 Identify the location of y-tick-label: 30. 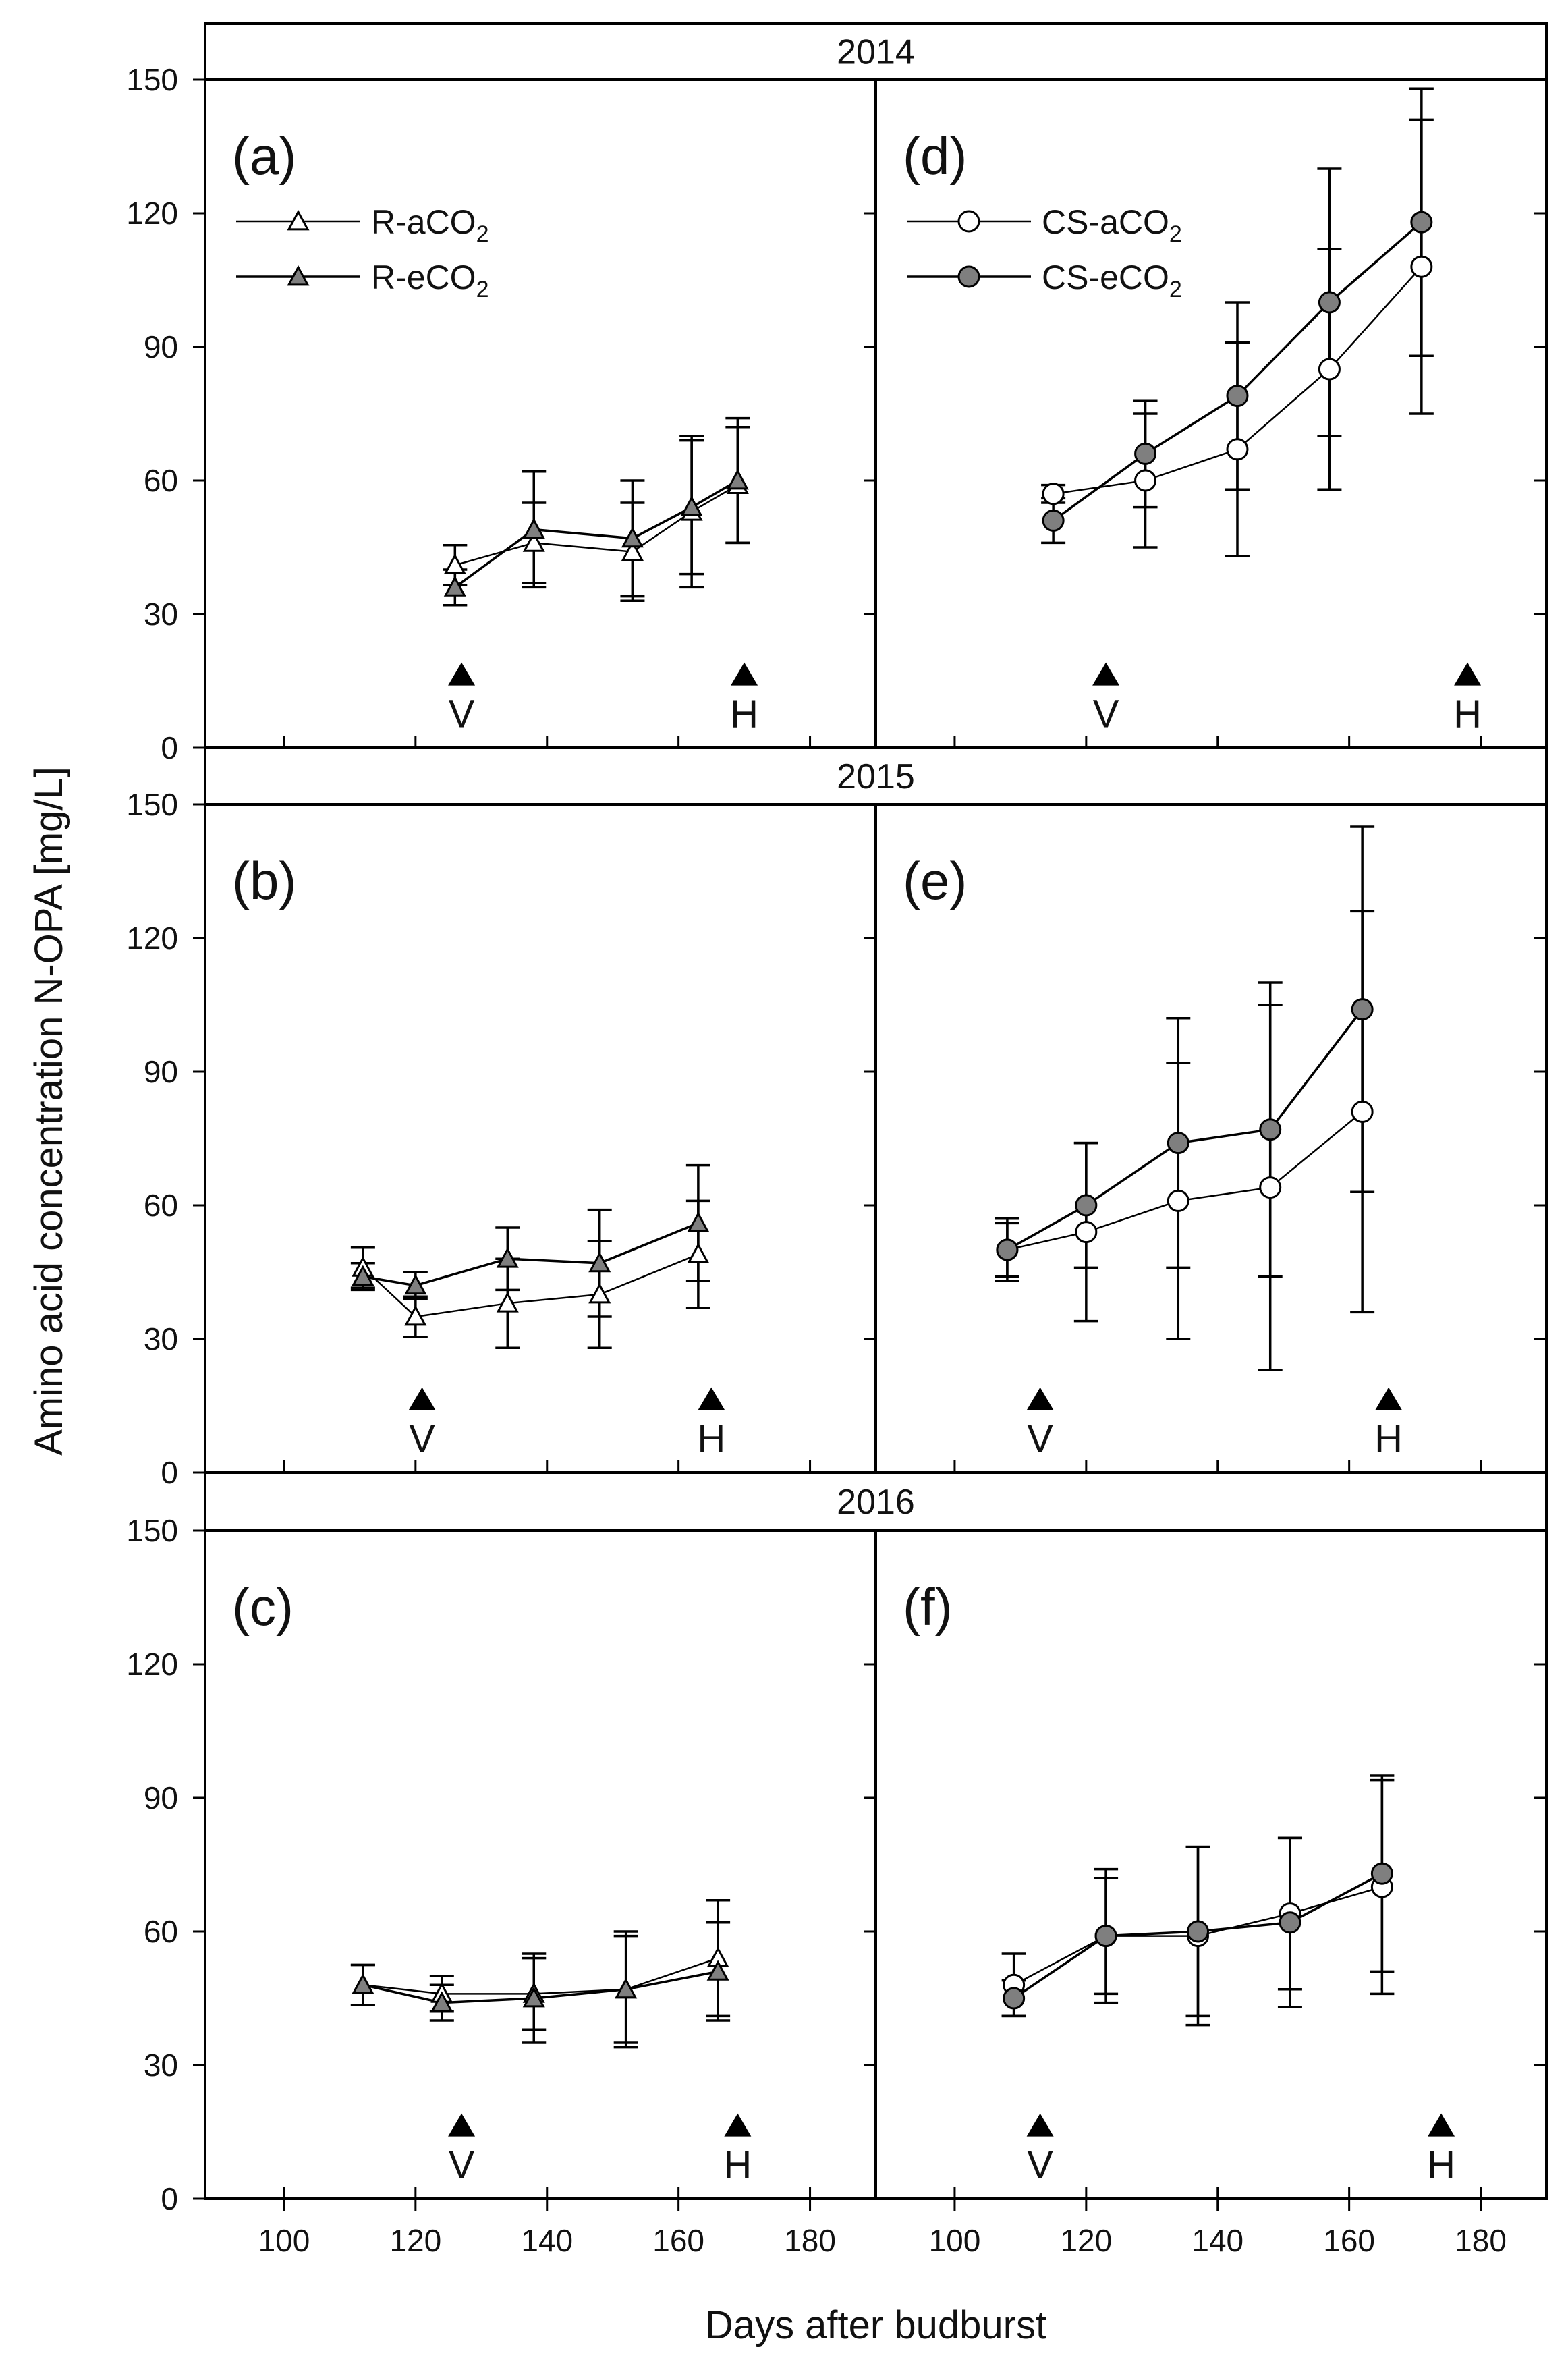
(161, 2065).